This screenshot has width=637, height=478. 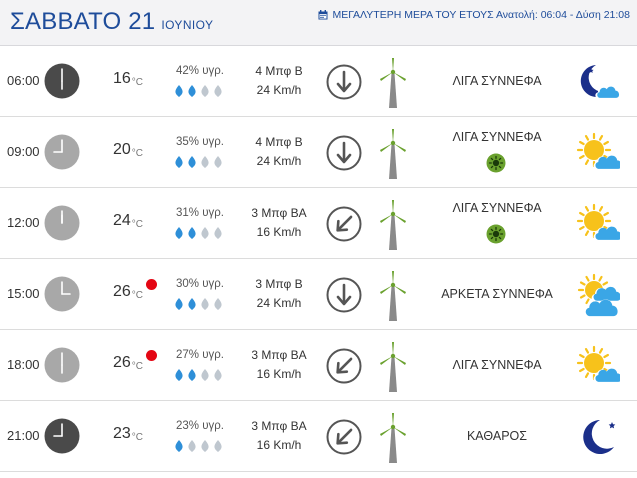 What do you see at coordinates (128, 150) in the screenshot?
I see `temperature: 20°C` at bounding box center [128, 150].